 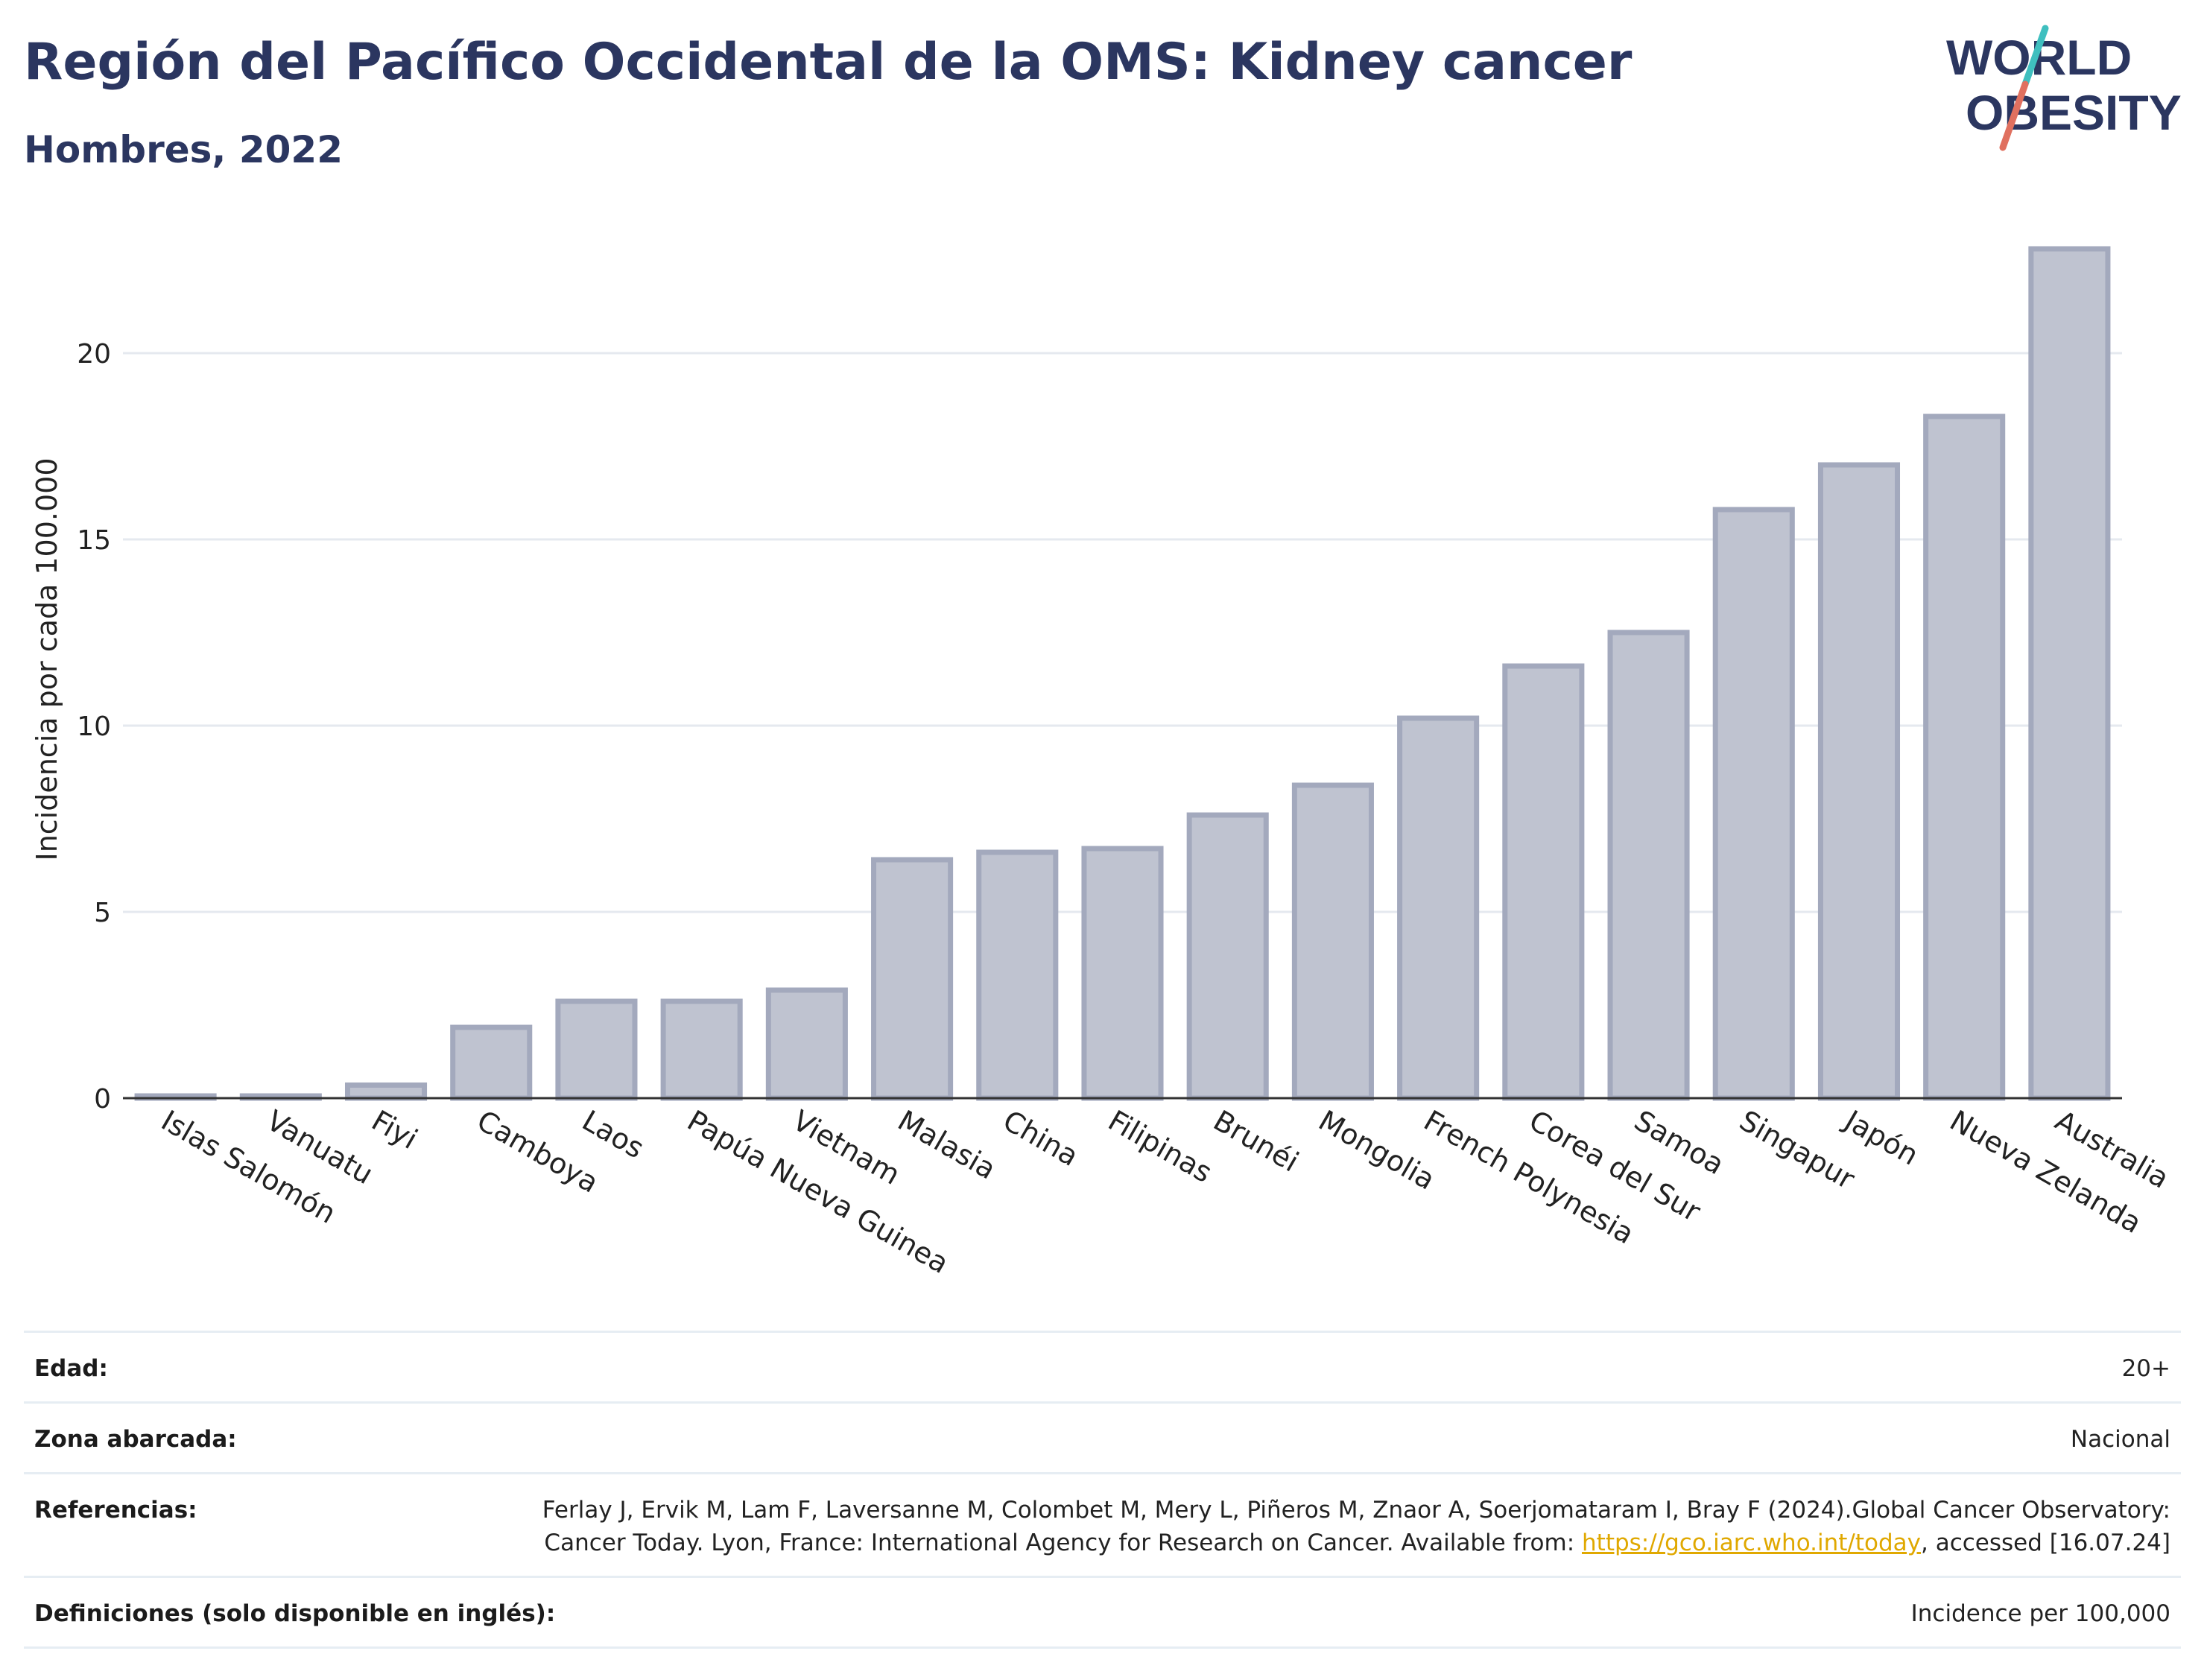 I want to click on logo-slash-teal, so click(x=2035, y=56).